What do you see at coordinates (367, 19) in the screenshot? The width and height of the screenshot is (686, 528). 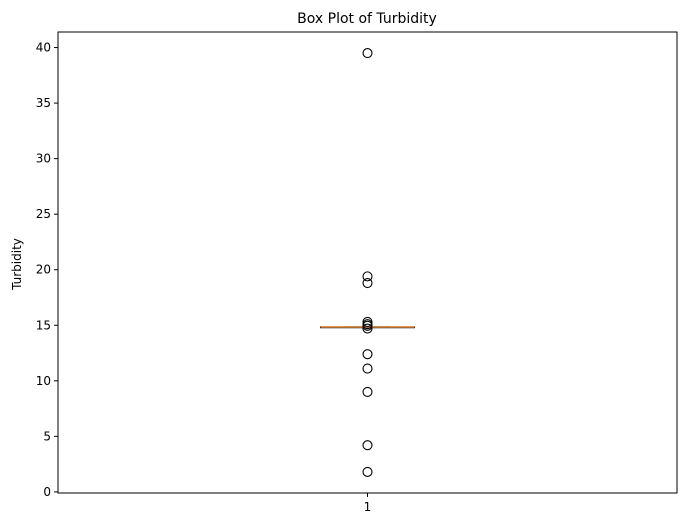 I see `chart-title: Box Plot of Turbidity` at bounding box center [367, 19].